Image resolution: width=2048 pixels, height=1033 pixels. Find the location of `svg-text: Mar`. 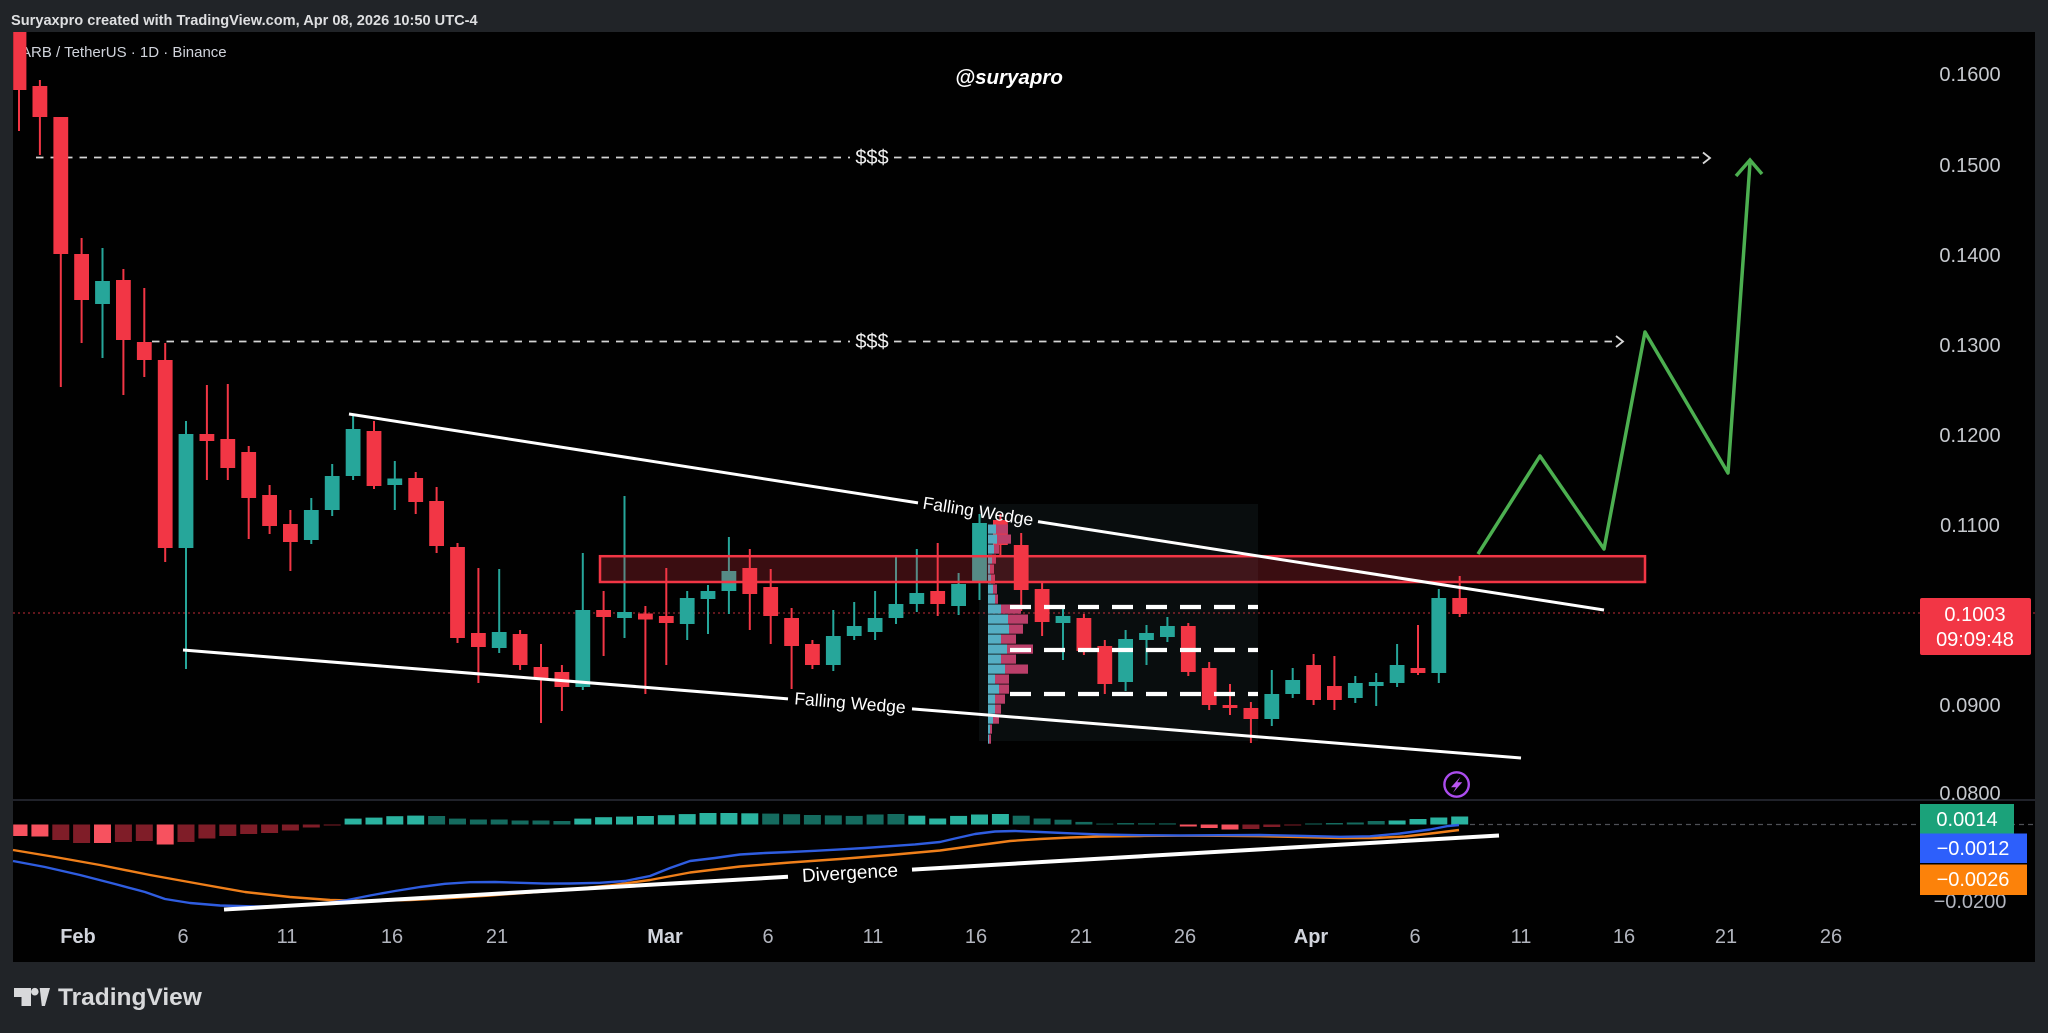

svg-text: Mar is located at coordinates (665, 937).